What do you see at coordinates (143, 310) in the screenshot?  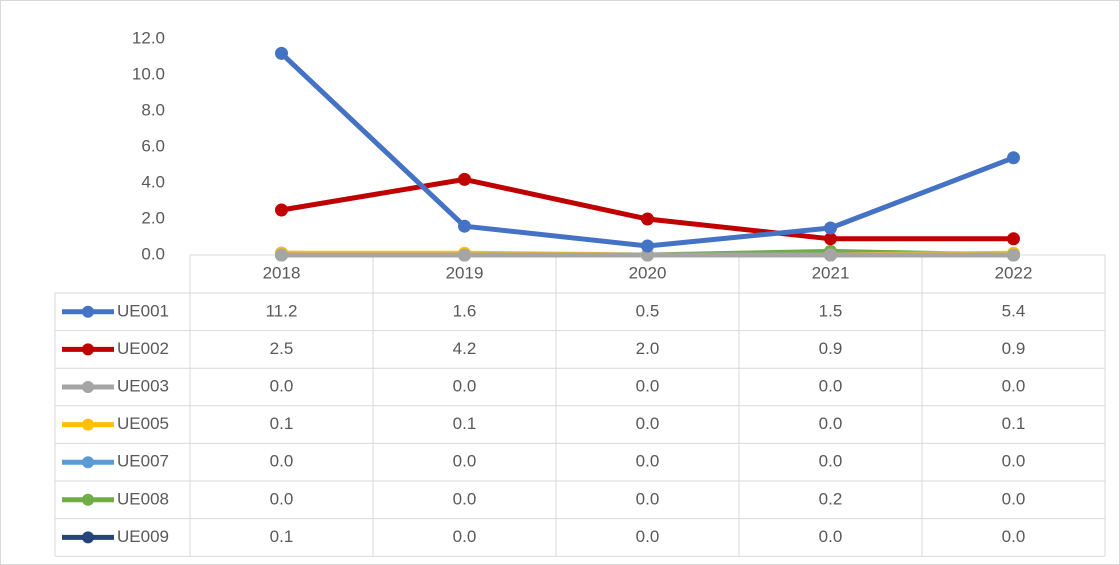 I see `legend-label: UE001` at bounding box center [143, 310].